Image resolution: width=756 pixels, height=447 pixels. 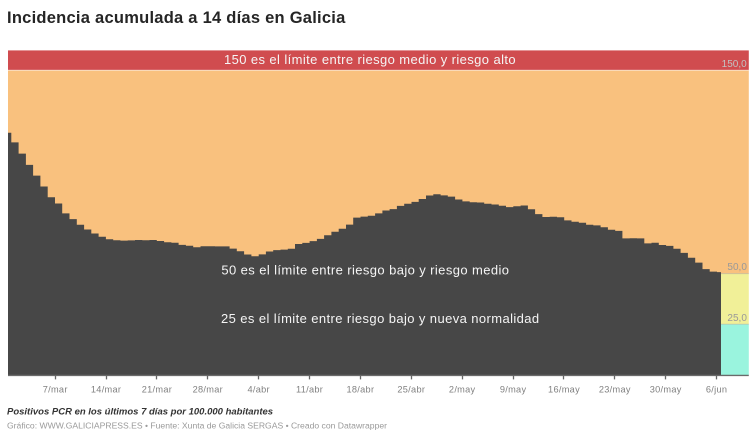 I want to click on svg-text: 6/jun, so click(x=716, y=389).